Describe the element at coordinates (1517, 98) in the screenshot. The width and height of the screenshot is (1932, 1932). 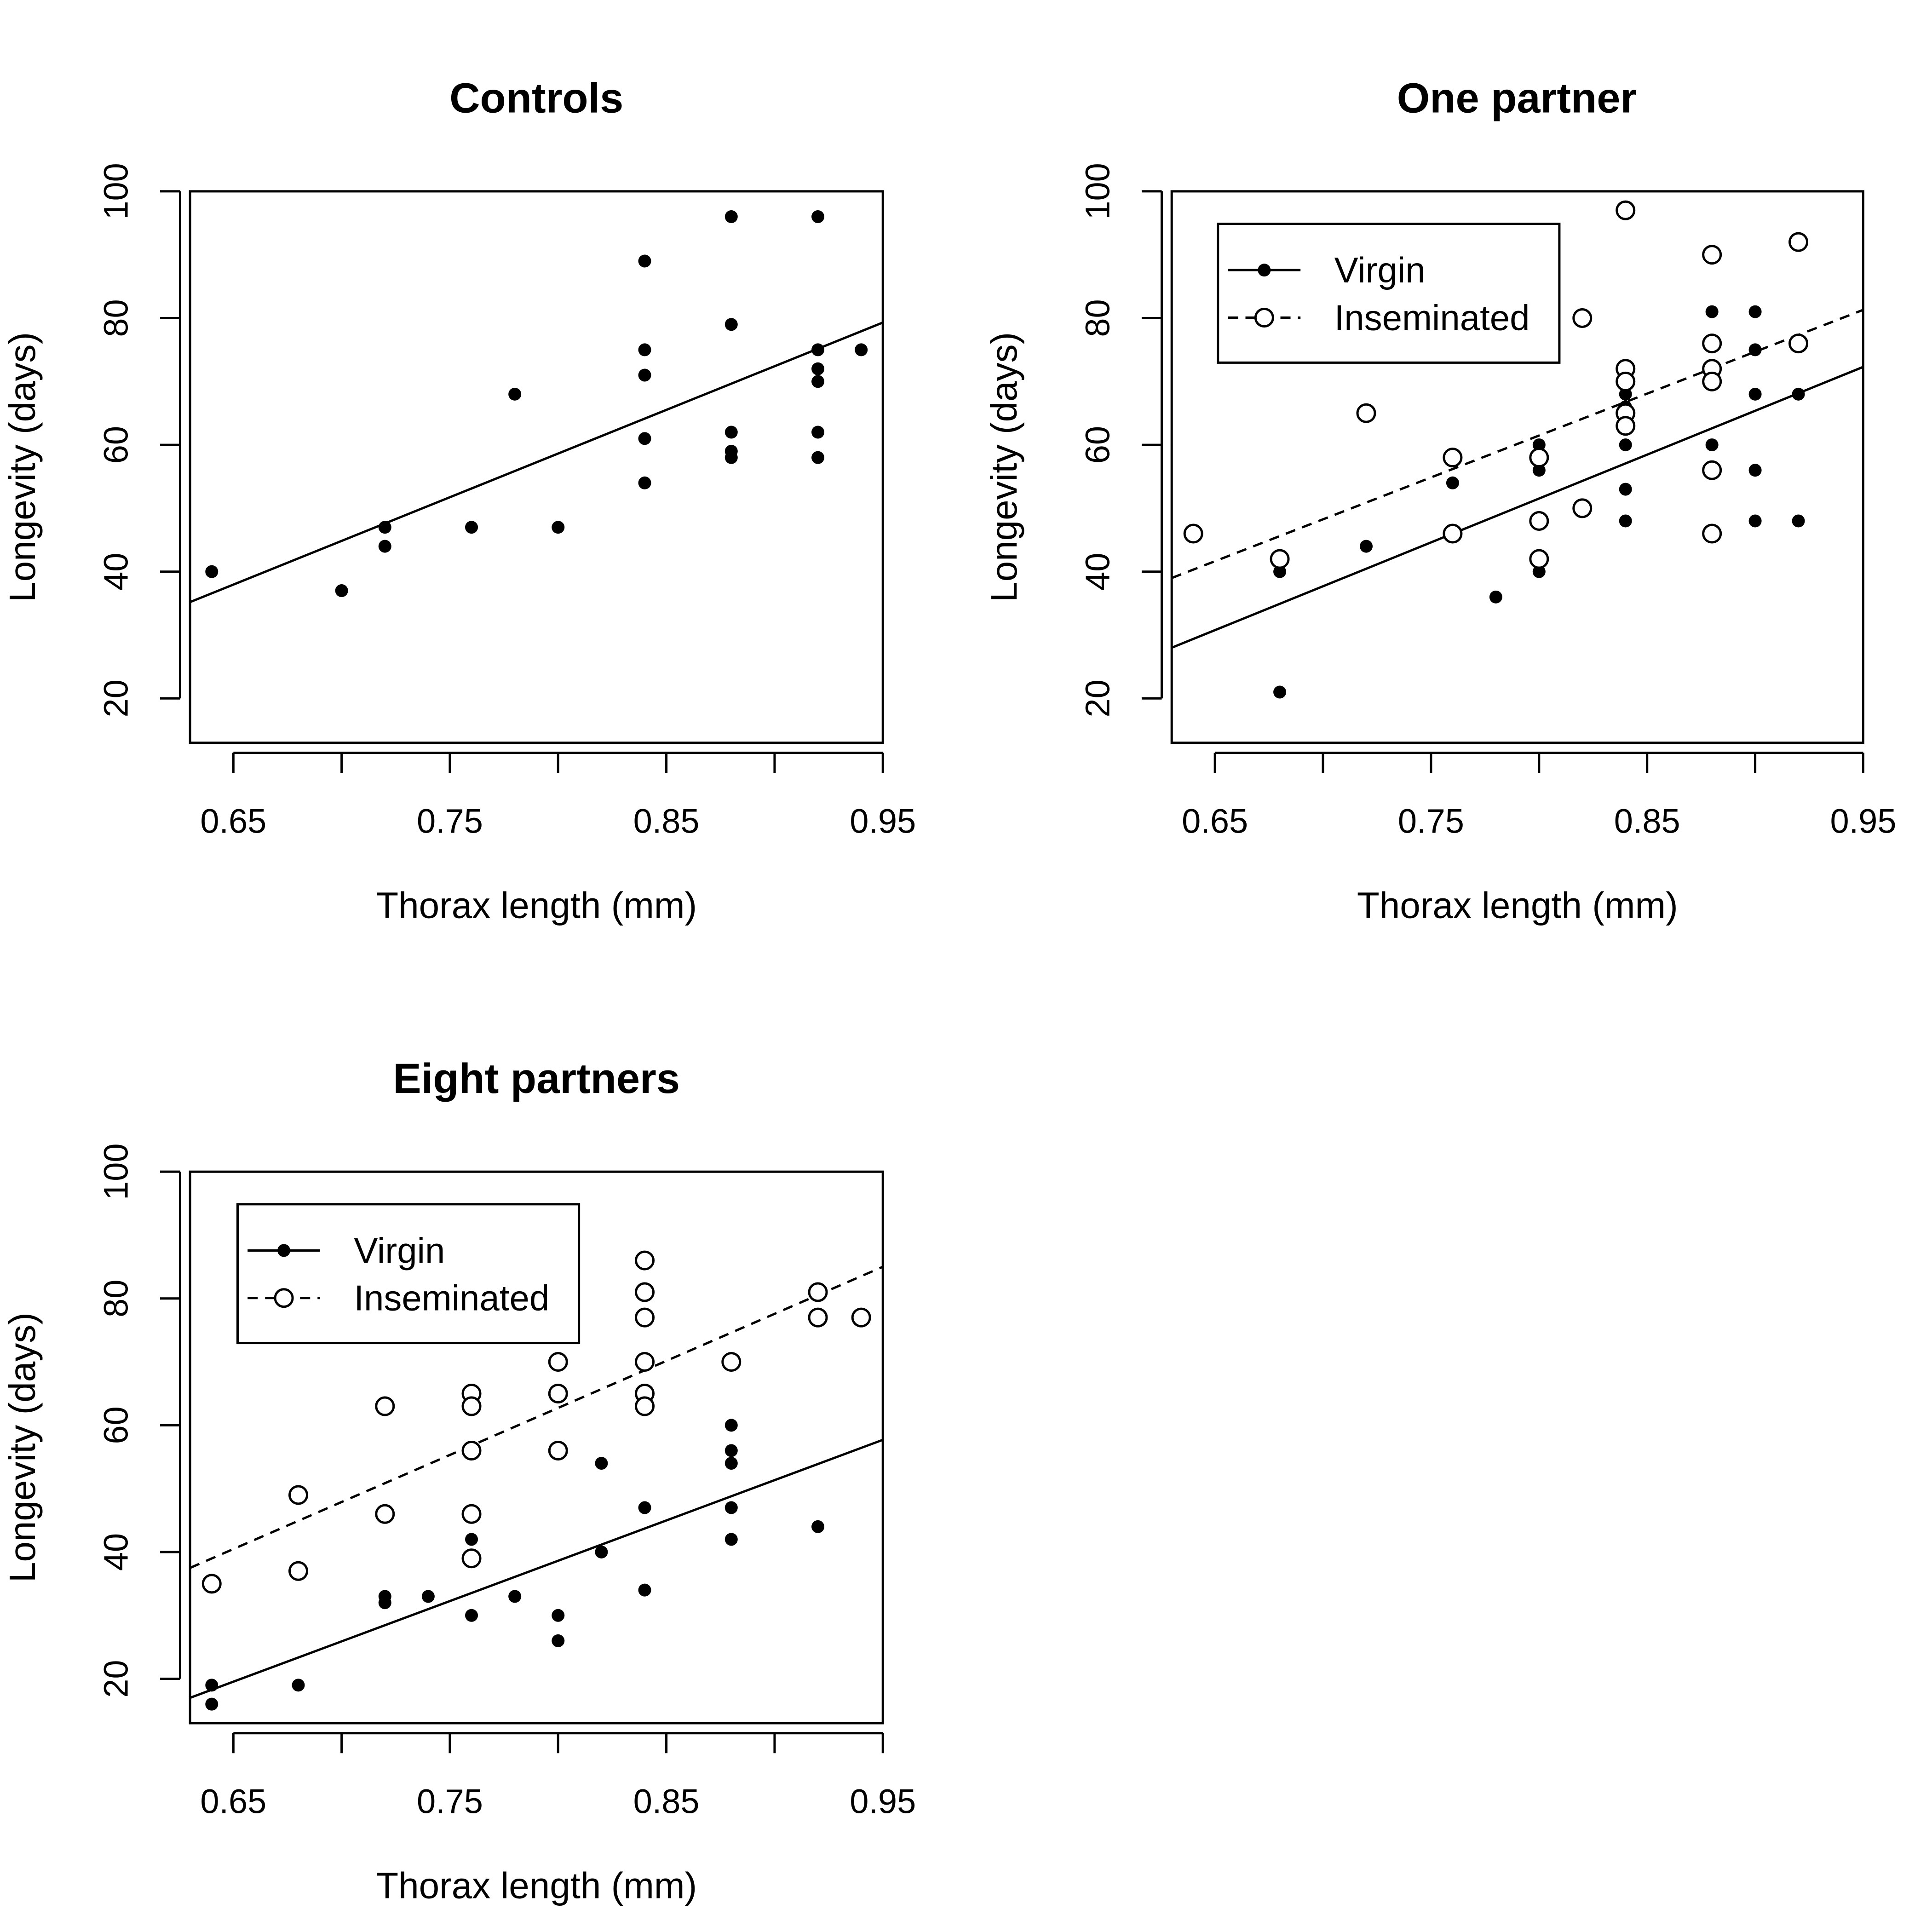
I see `chart-title: One partner` at that location.